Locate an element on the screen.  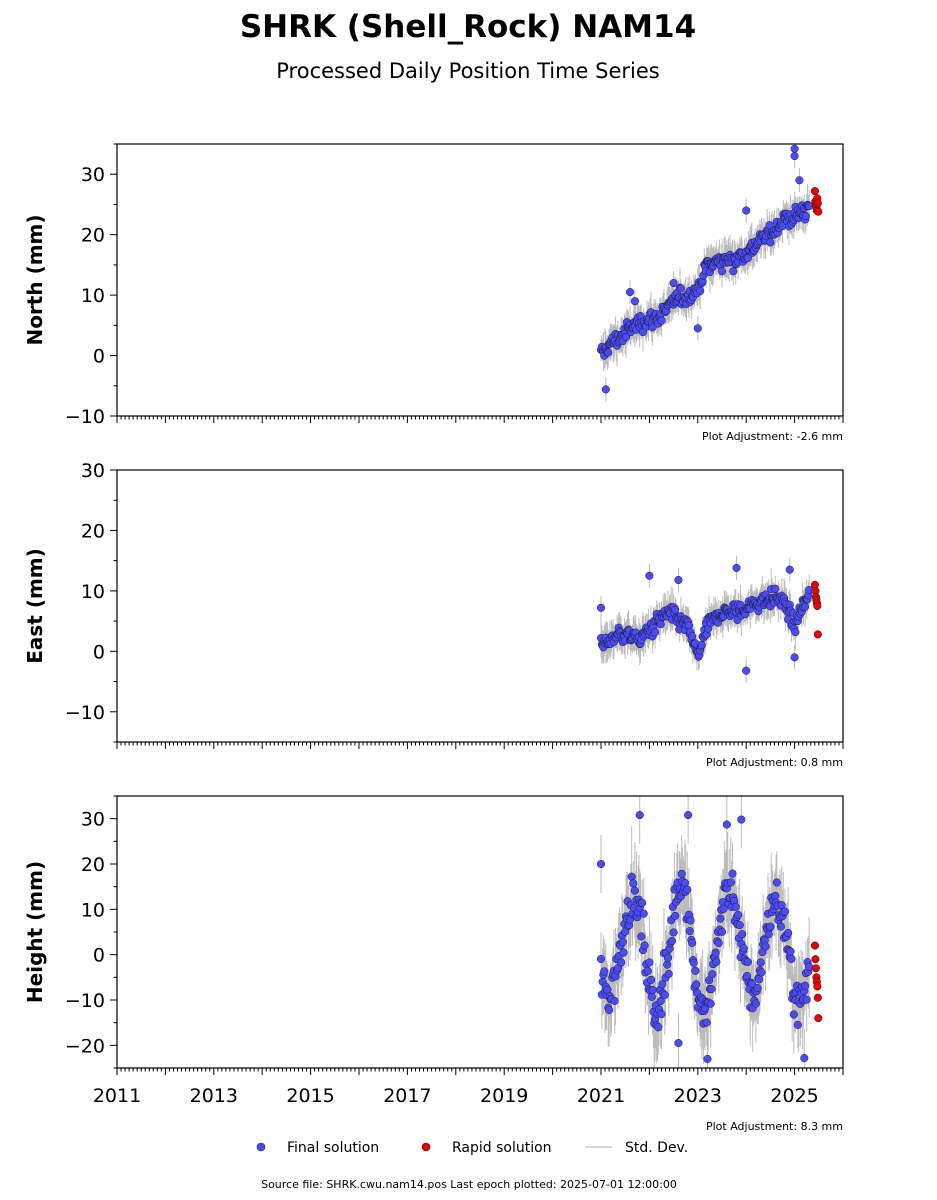
legend-rapid-marker is located at coordinates (426, 1147).